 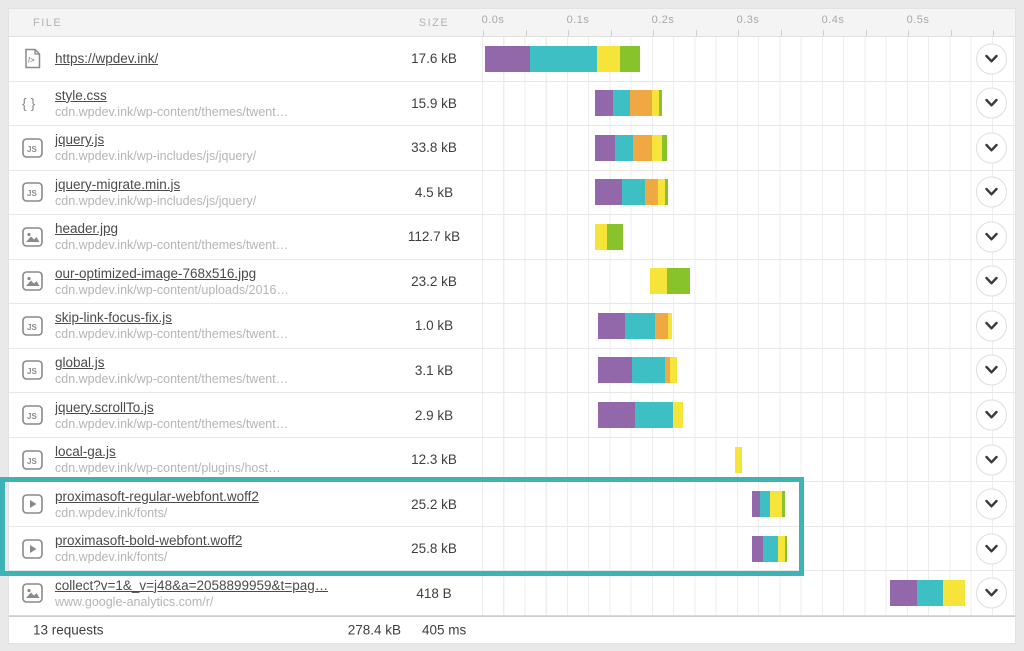 I want to click on file-size: 23.2 kB, so click(x=434, y=281).